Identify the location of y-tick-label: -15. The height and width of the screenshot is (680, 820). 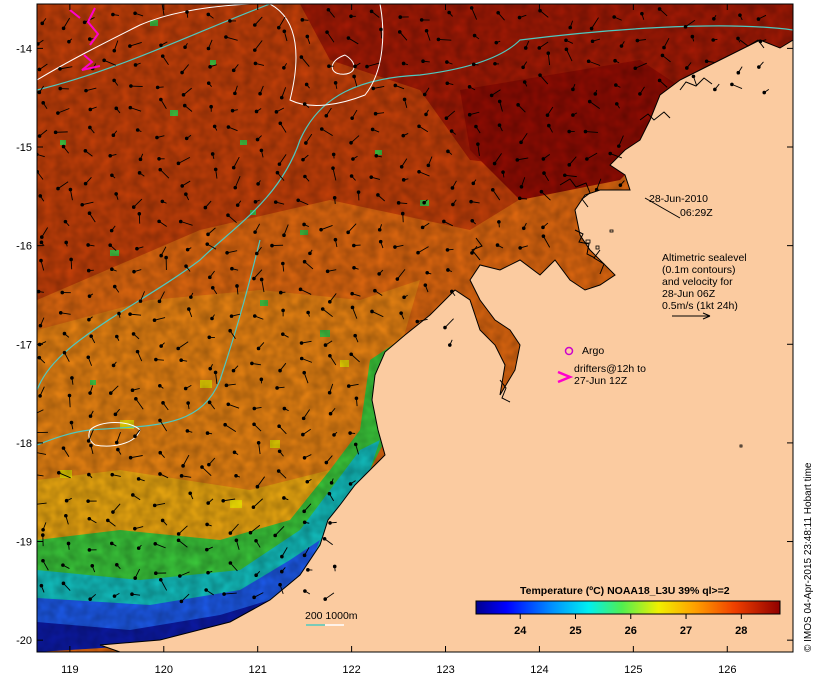
(24, 148).